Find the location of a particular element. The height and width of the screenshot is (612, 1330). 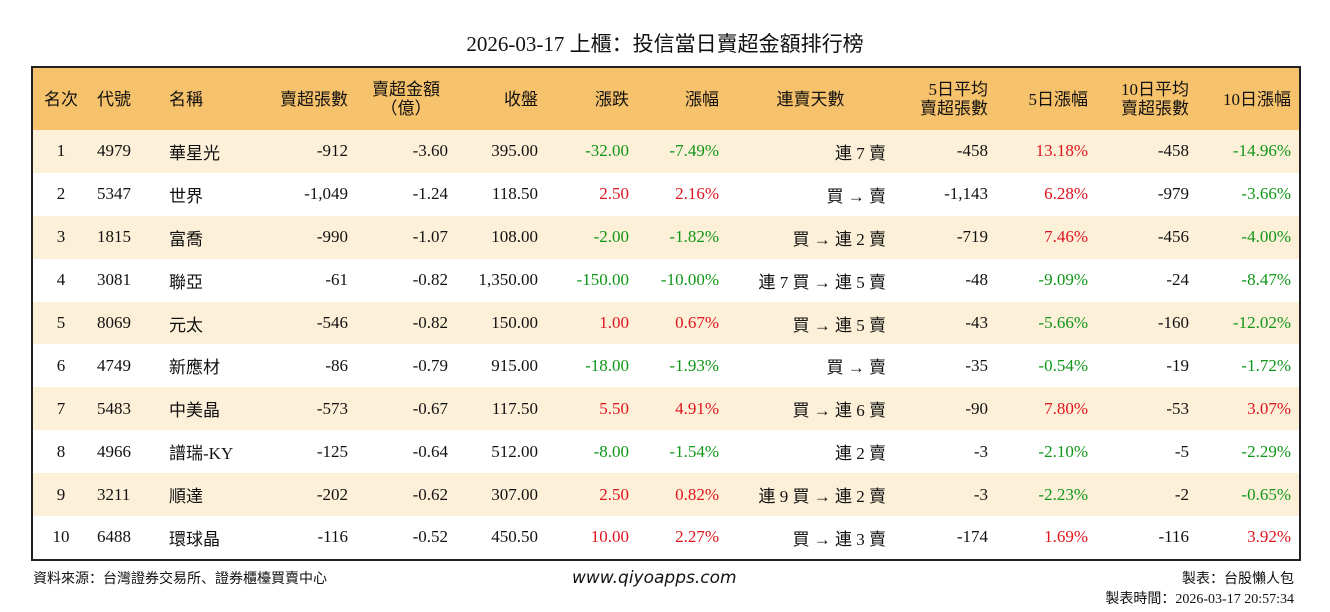

table-cell: -0.52 is located at coordinates (430, 537).